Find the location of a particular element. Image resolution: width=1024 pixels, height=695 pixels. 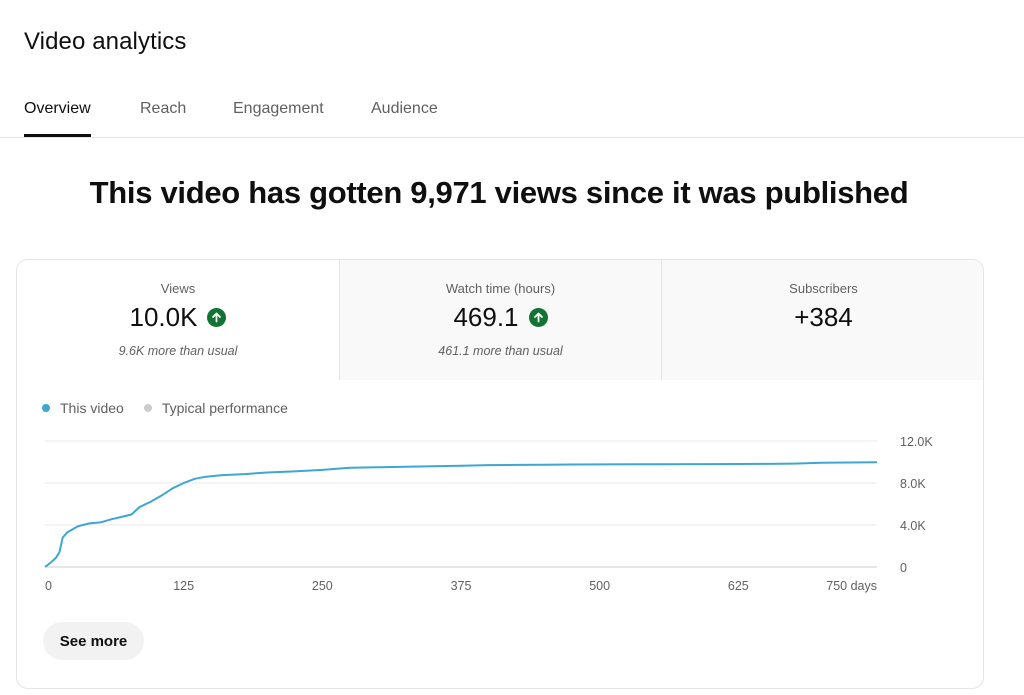

metric-comparison: 9.6K more than usual is located at coordinates (178, 351).